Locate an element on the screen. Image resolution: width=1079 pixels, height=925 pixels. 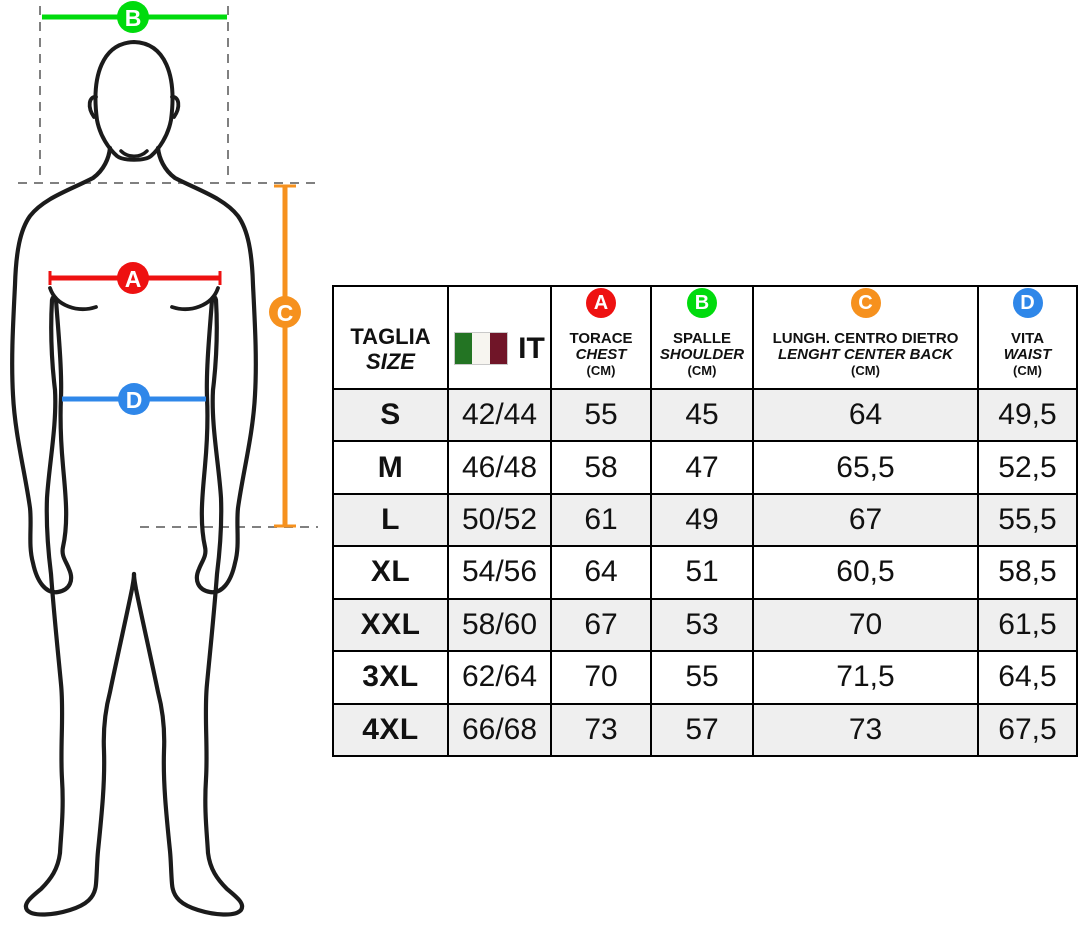
size-table-header: TAGLIA SIZE IT is located at coordinates (705, 337).